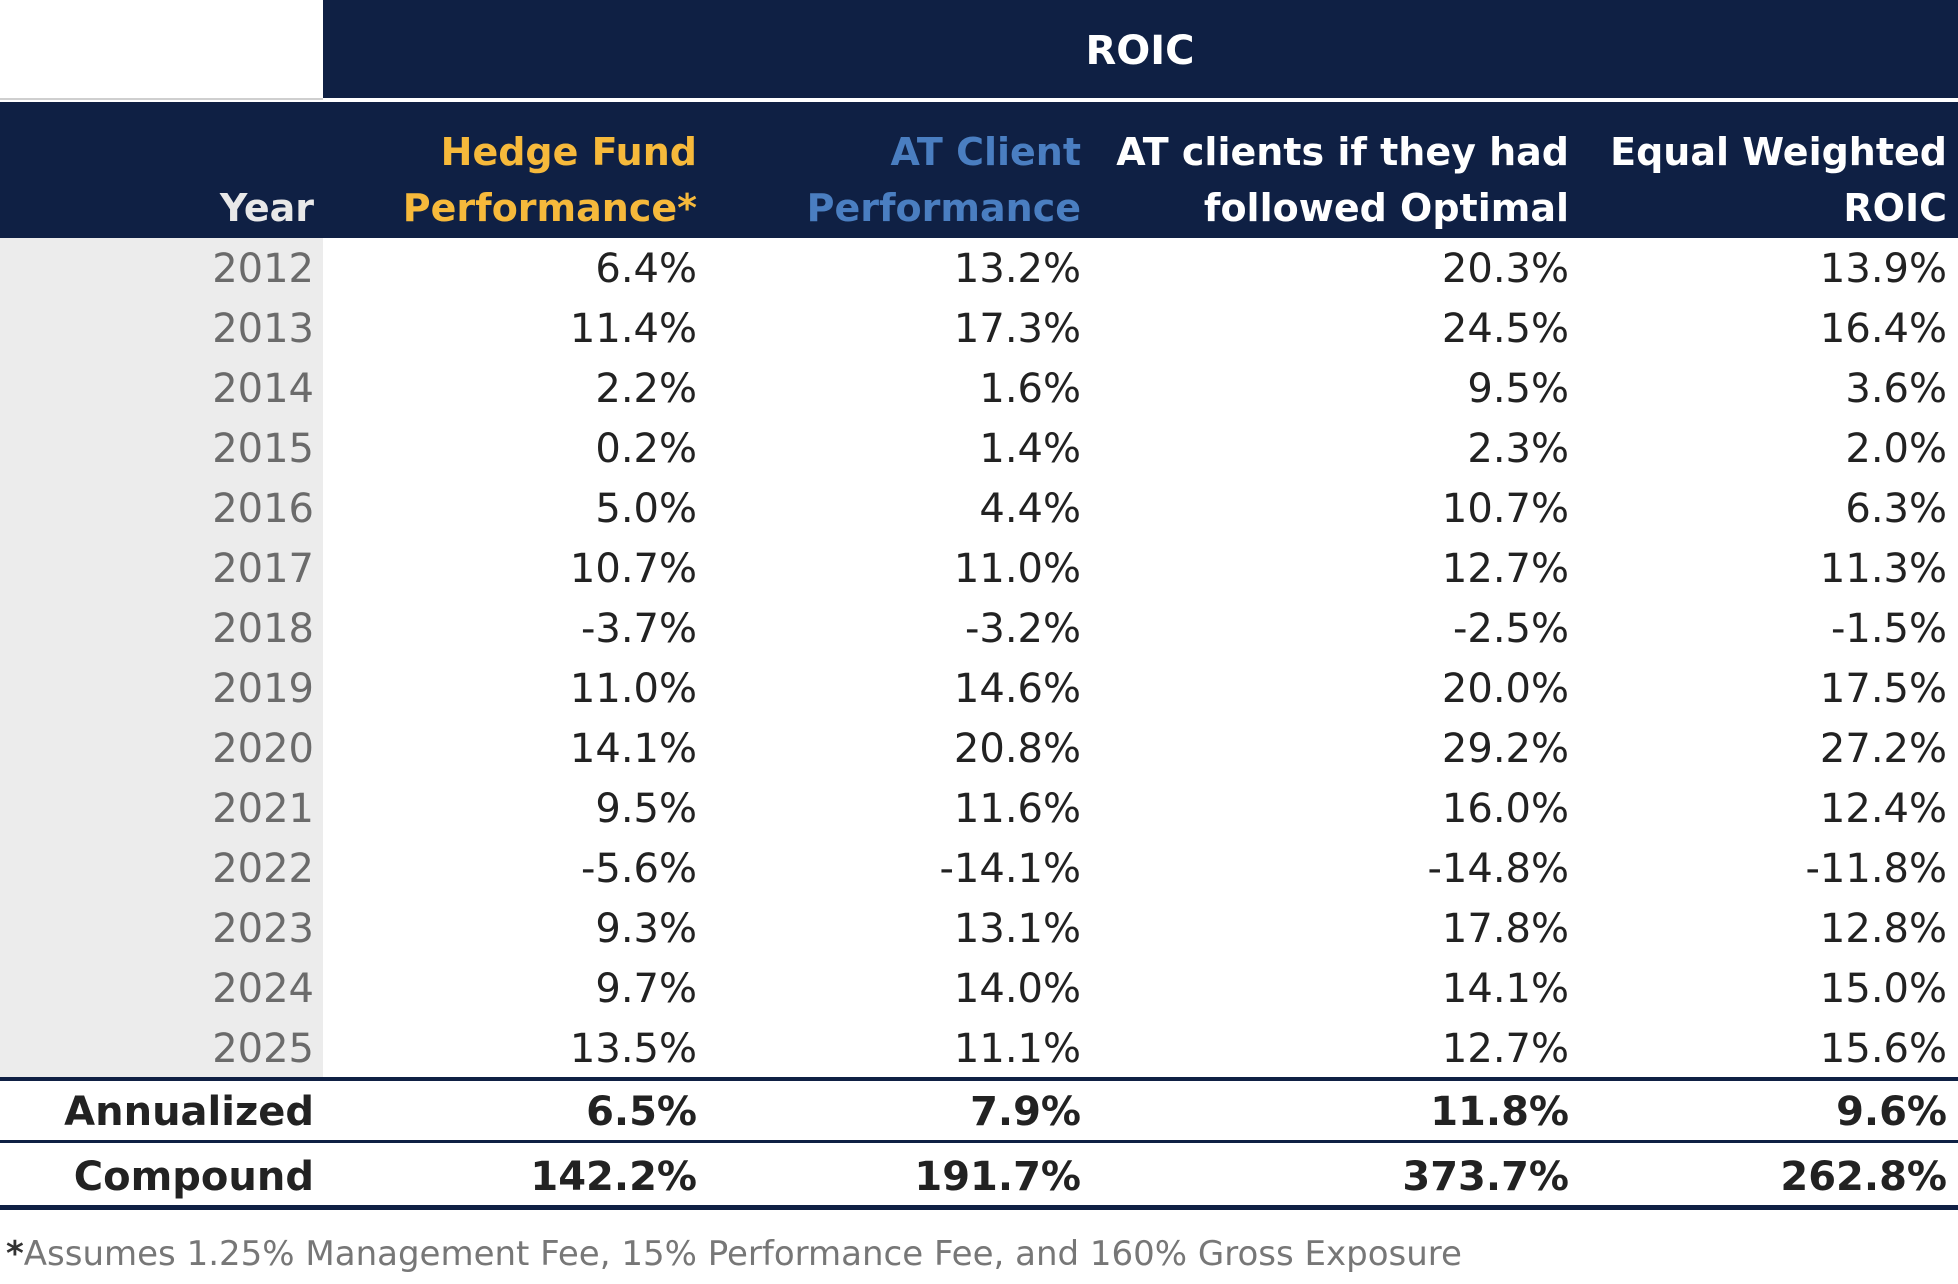 This screenshot has width=1958, height=1284. What do you see at coordinates (1883, 329) in the screenshot?
I see `row-value: 16.4%` at bounding box center [1883, 329].